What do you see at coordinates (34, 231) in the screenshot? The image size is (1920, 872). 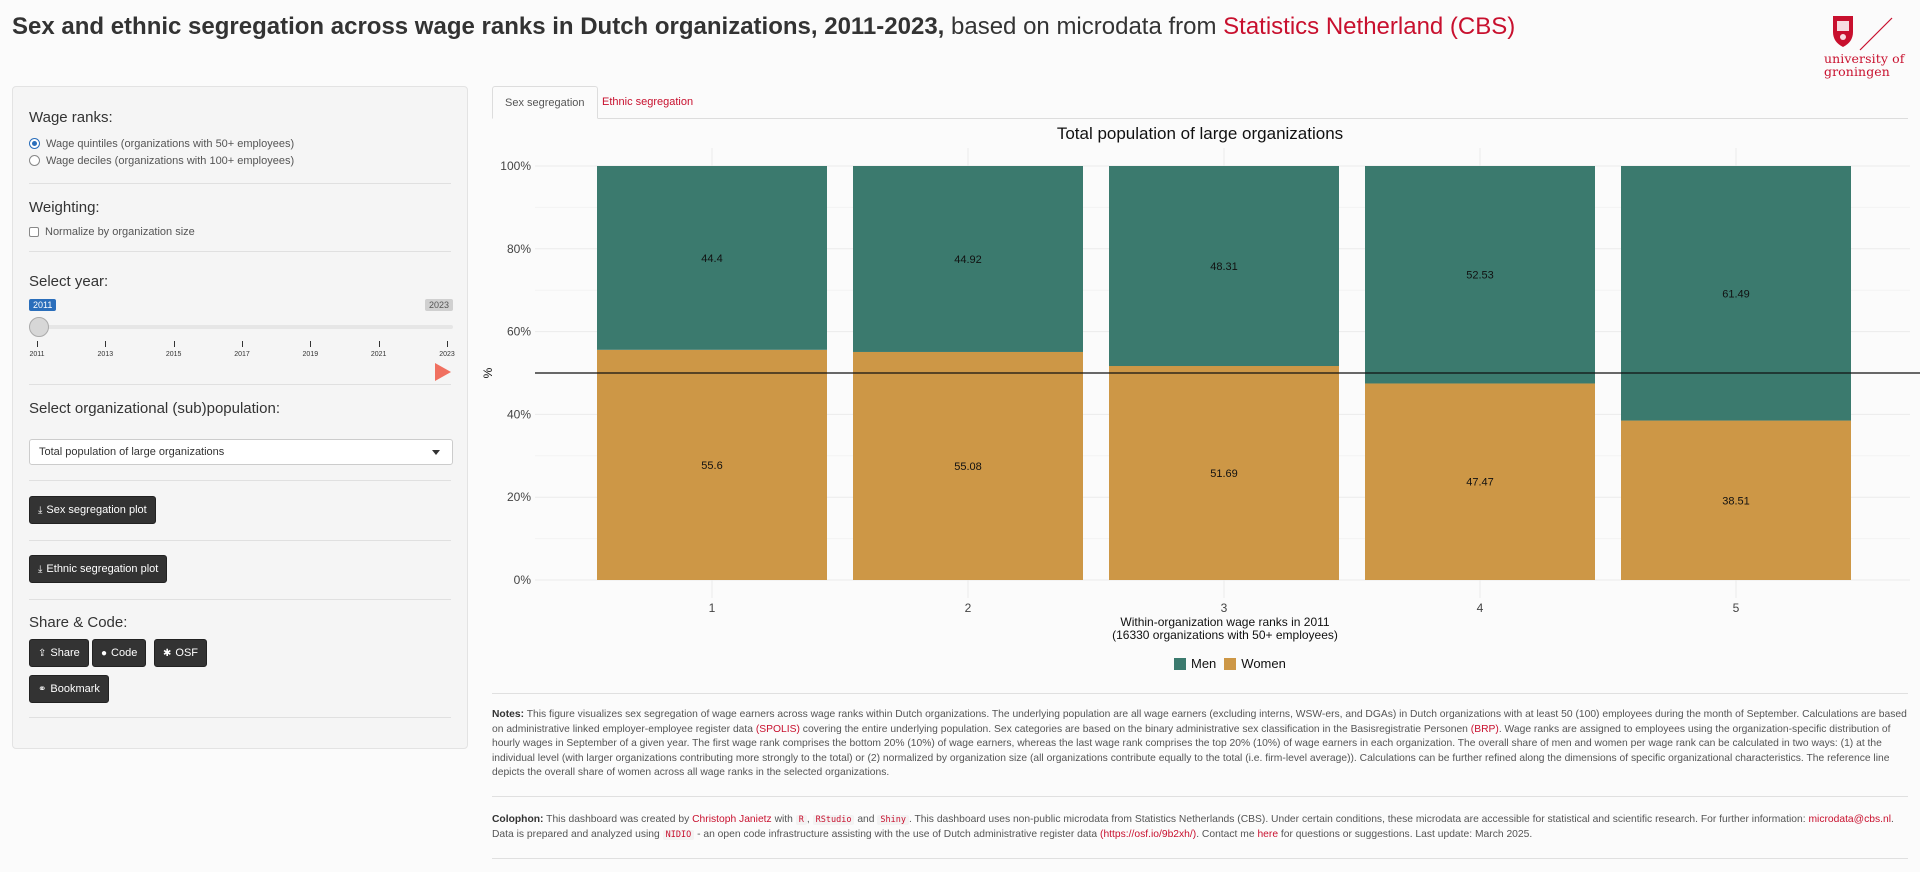 I see `normalize-checkbox` at bounding box center [34, 231].